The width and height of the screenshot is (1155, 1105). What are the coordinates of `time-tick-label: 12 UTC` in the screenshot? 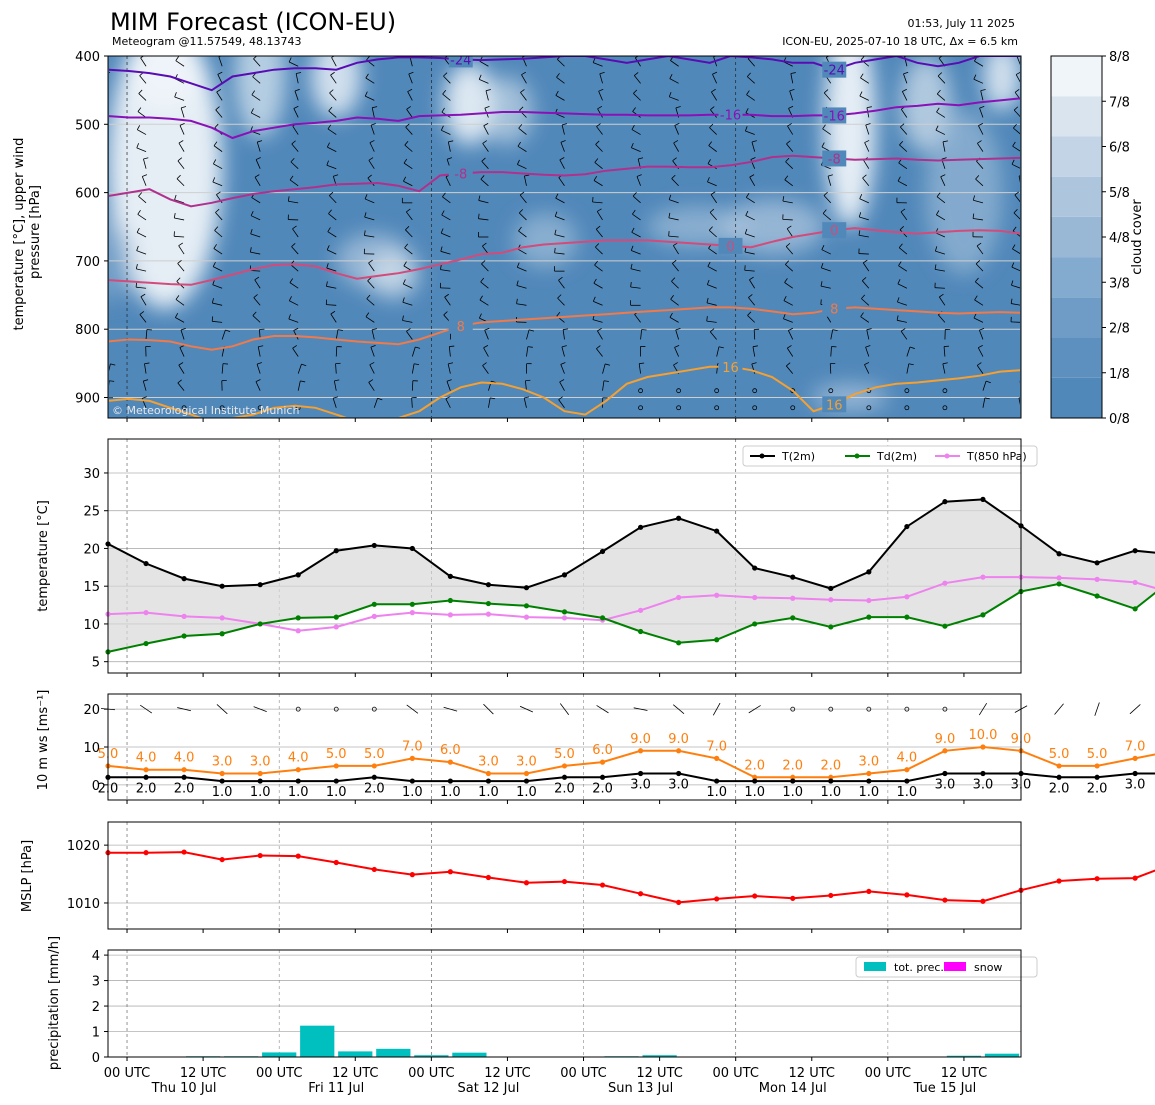 It's located at (203, 1073).